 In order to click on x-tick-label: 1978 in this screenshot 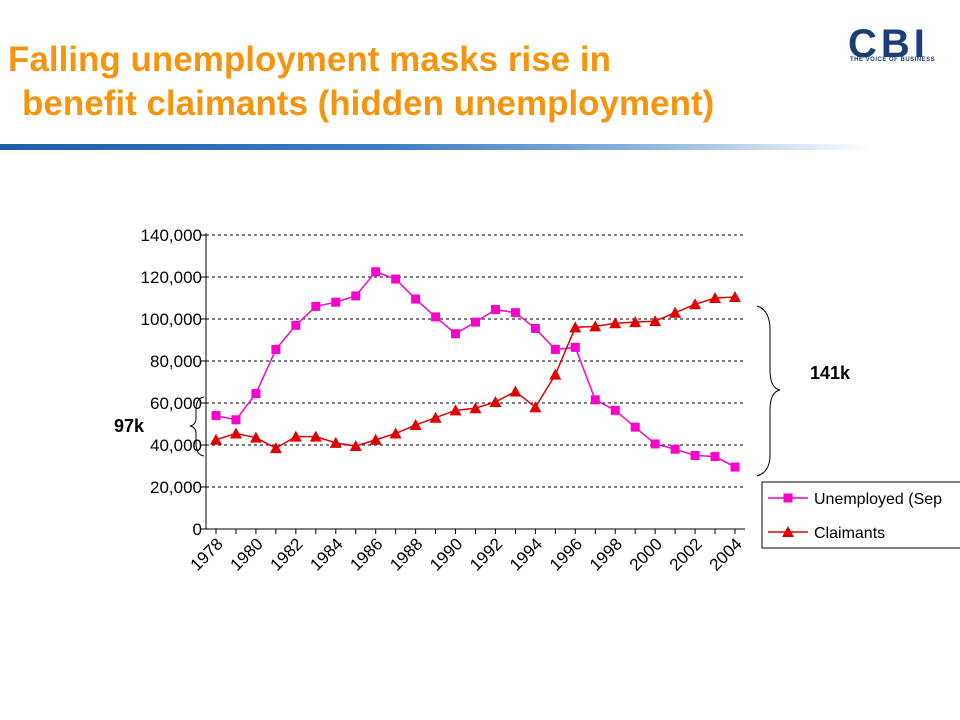, I will do `click(207, 554)`.